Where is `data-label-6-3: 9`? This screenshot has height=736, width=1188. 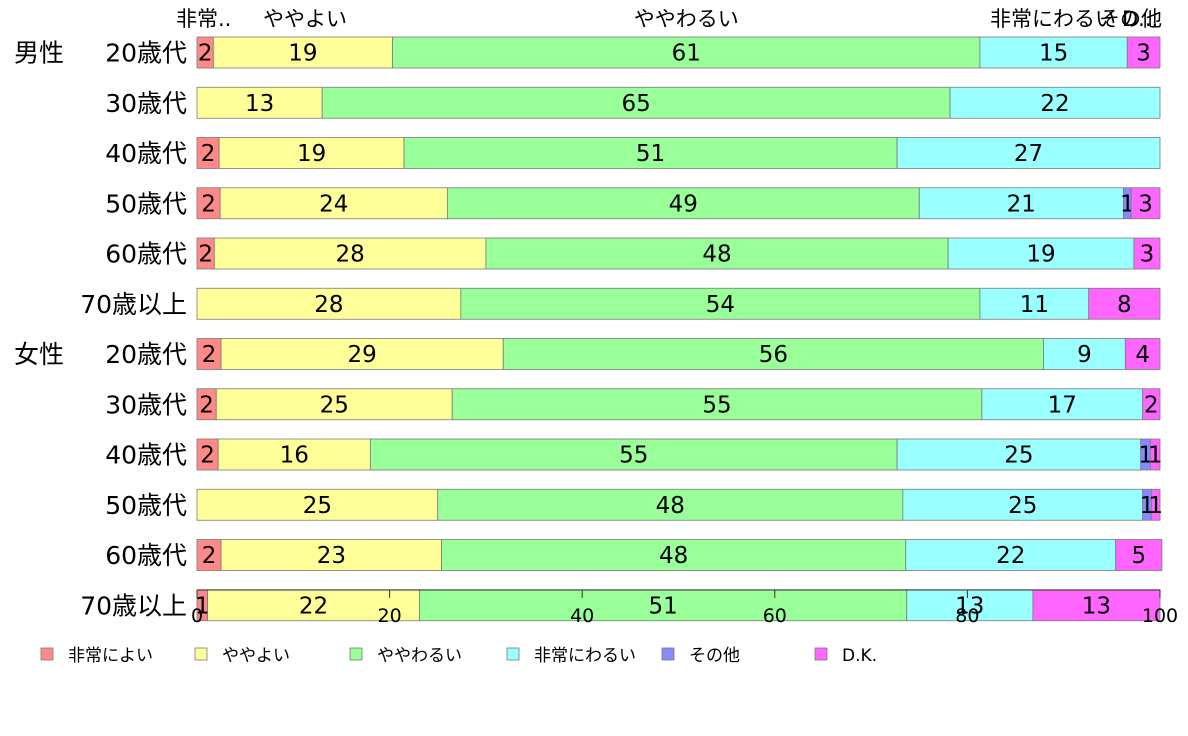
data-label-6-3: 9 is located at coordinates (1084, 355).